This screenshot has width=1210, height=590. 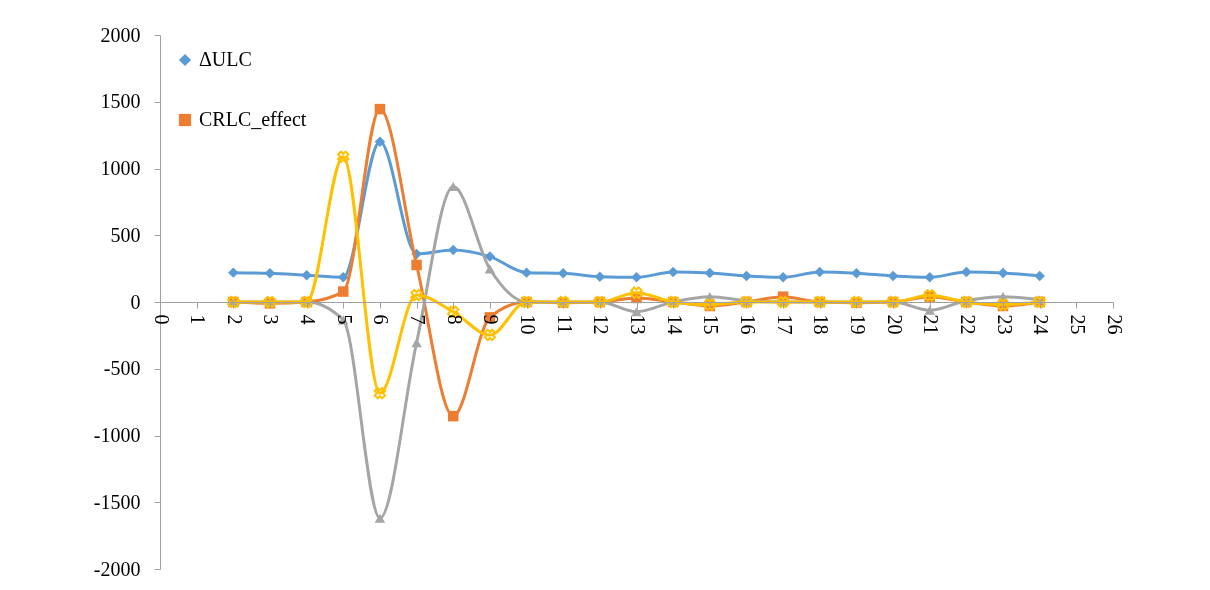 What do you see at coordinates (271, 319) in the screenshot?
I see `x-tick-label: 3` at bounding box center [271, 319].